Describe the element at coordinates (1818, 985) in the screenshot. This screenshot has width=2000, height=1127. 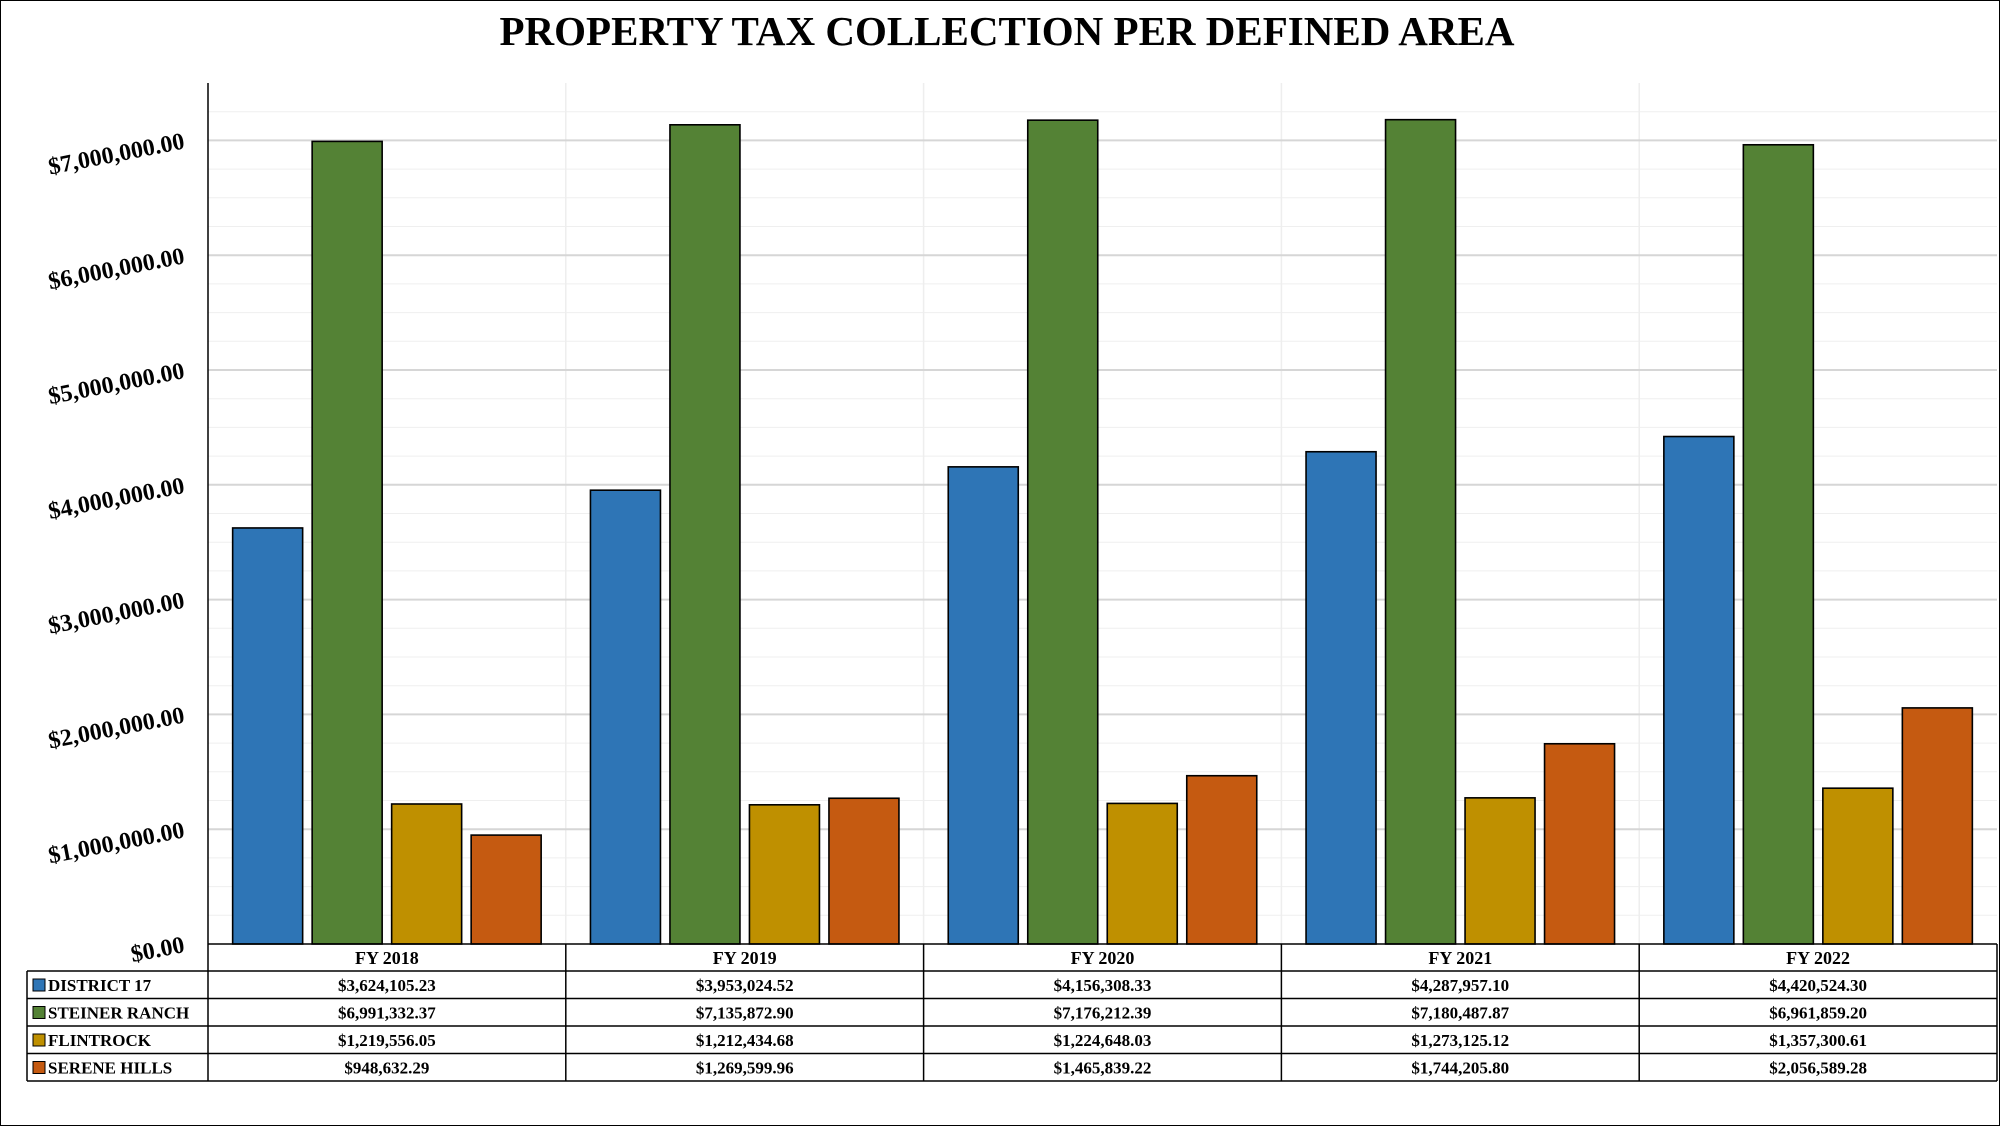
I see `data-label: $4,420,524.30` at that location.